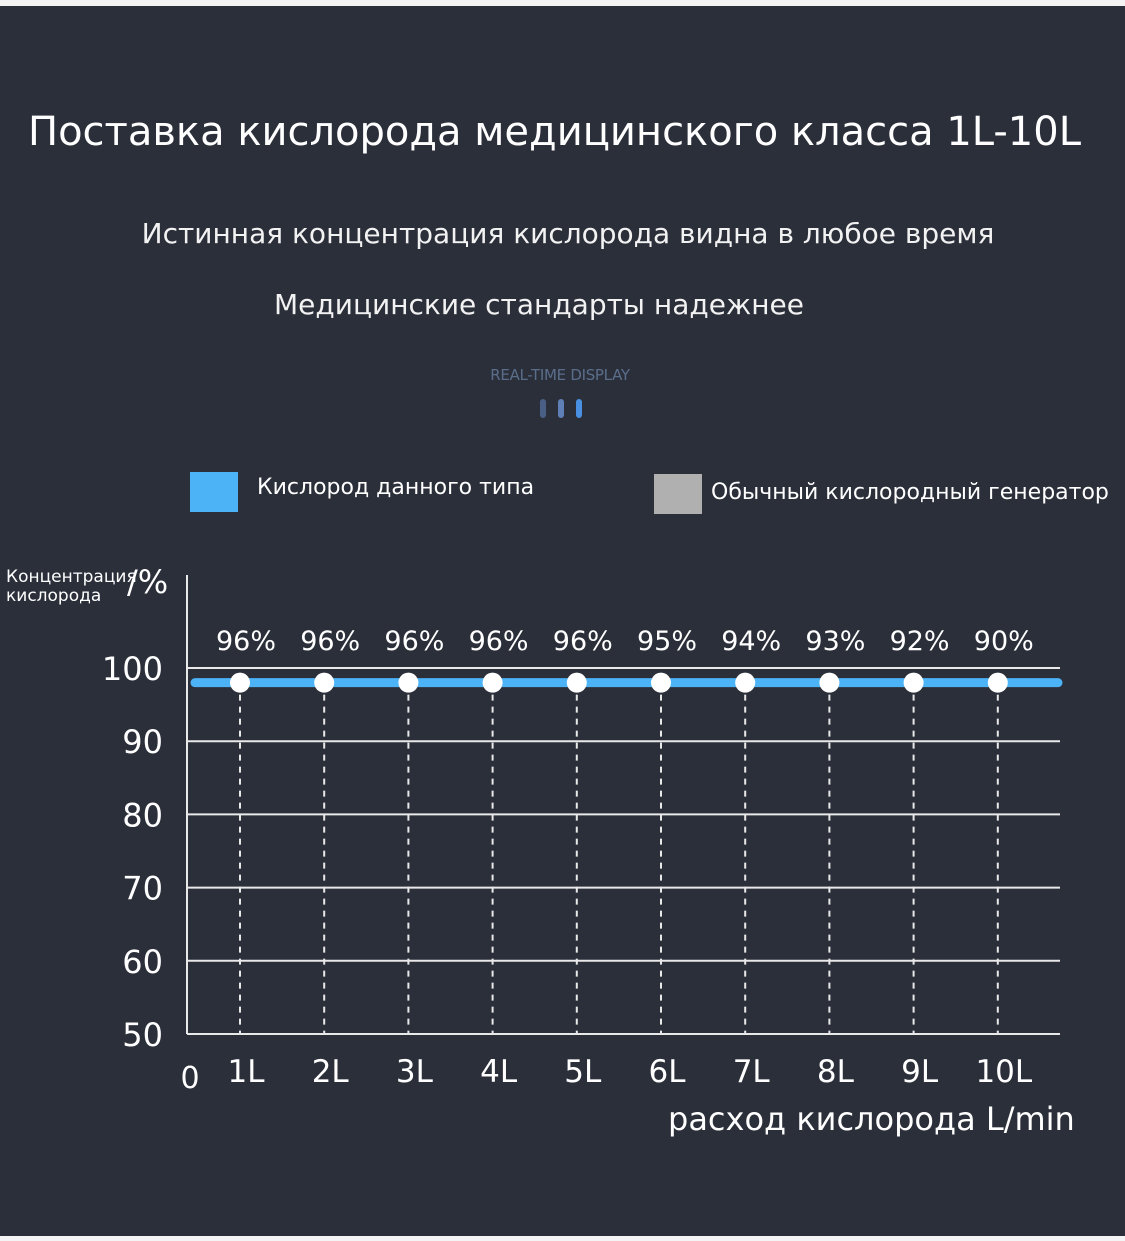 The image size is (1125, 1241). I want to click on x-tick-label: 9L, so click(920, 1072).